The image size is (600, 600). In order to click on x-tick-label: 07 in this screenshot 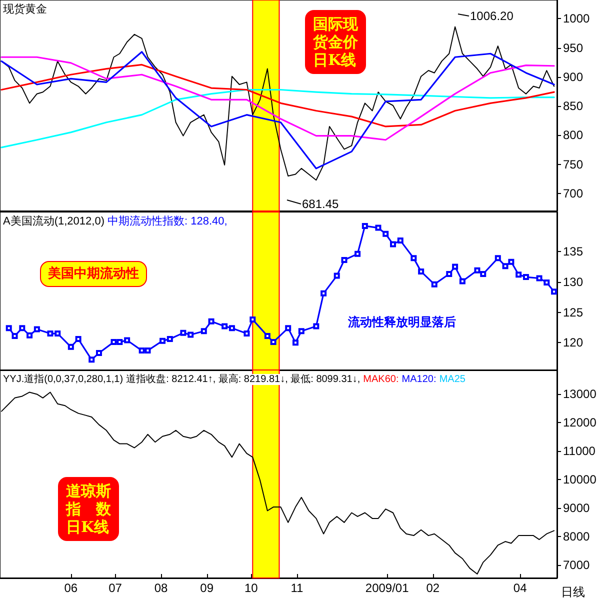, I will do `click(115, 588)`.